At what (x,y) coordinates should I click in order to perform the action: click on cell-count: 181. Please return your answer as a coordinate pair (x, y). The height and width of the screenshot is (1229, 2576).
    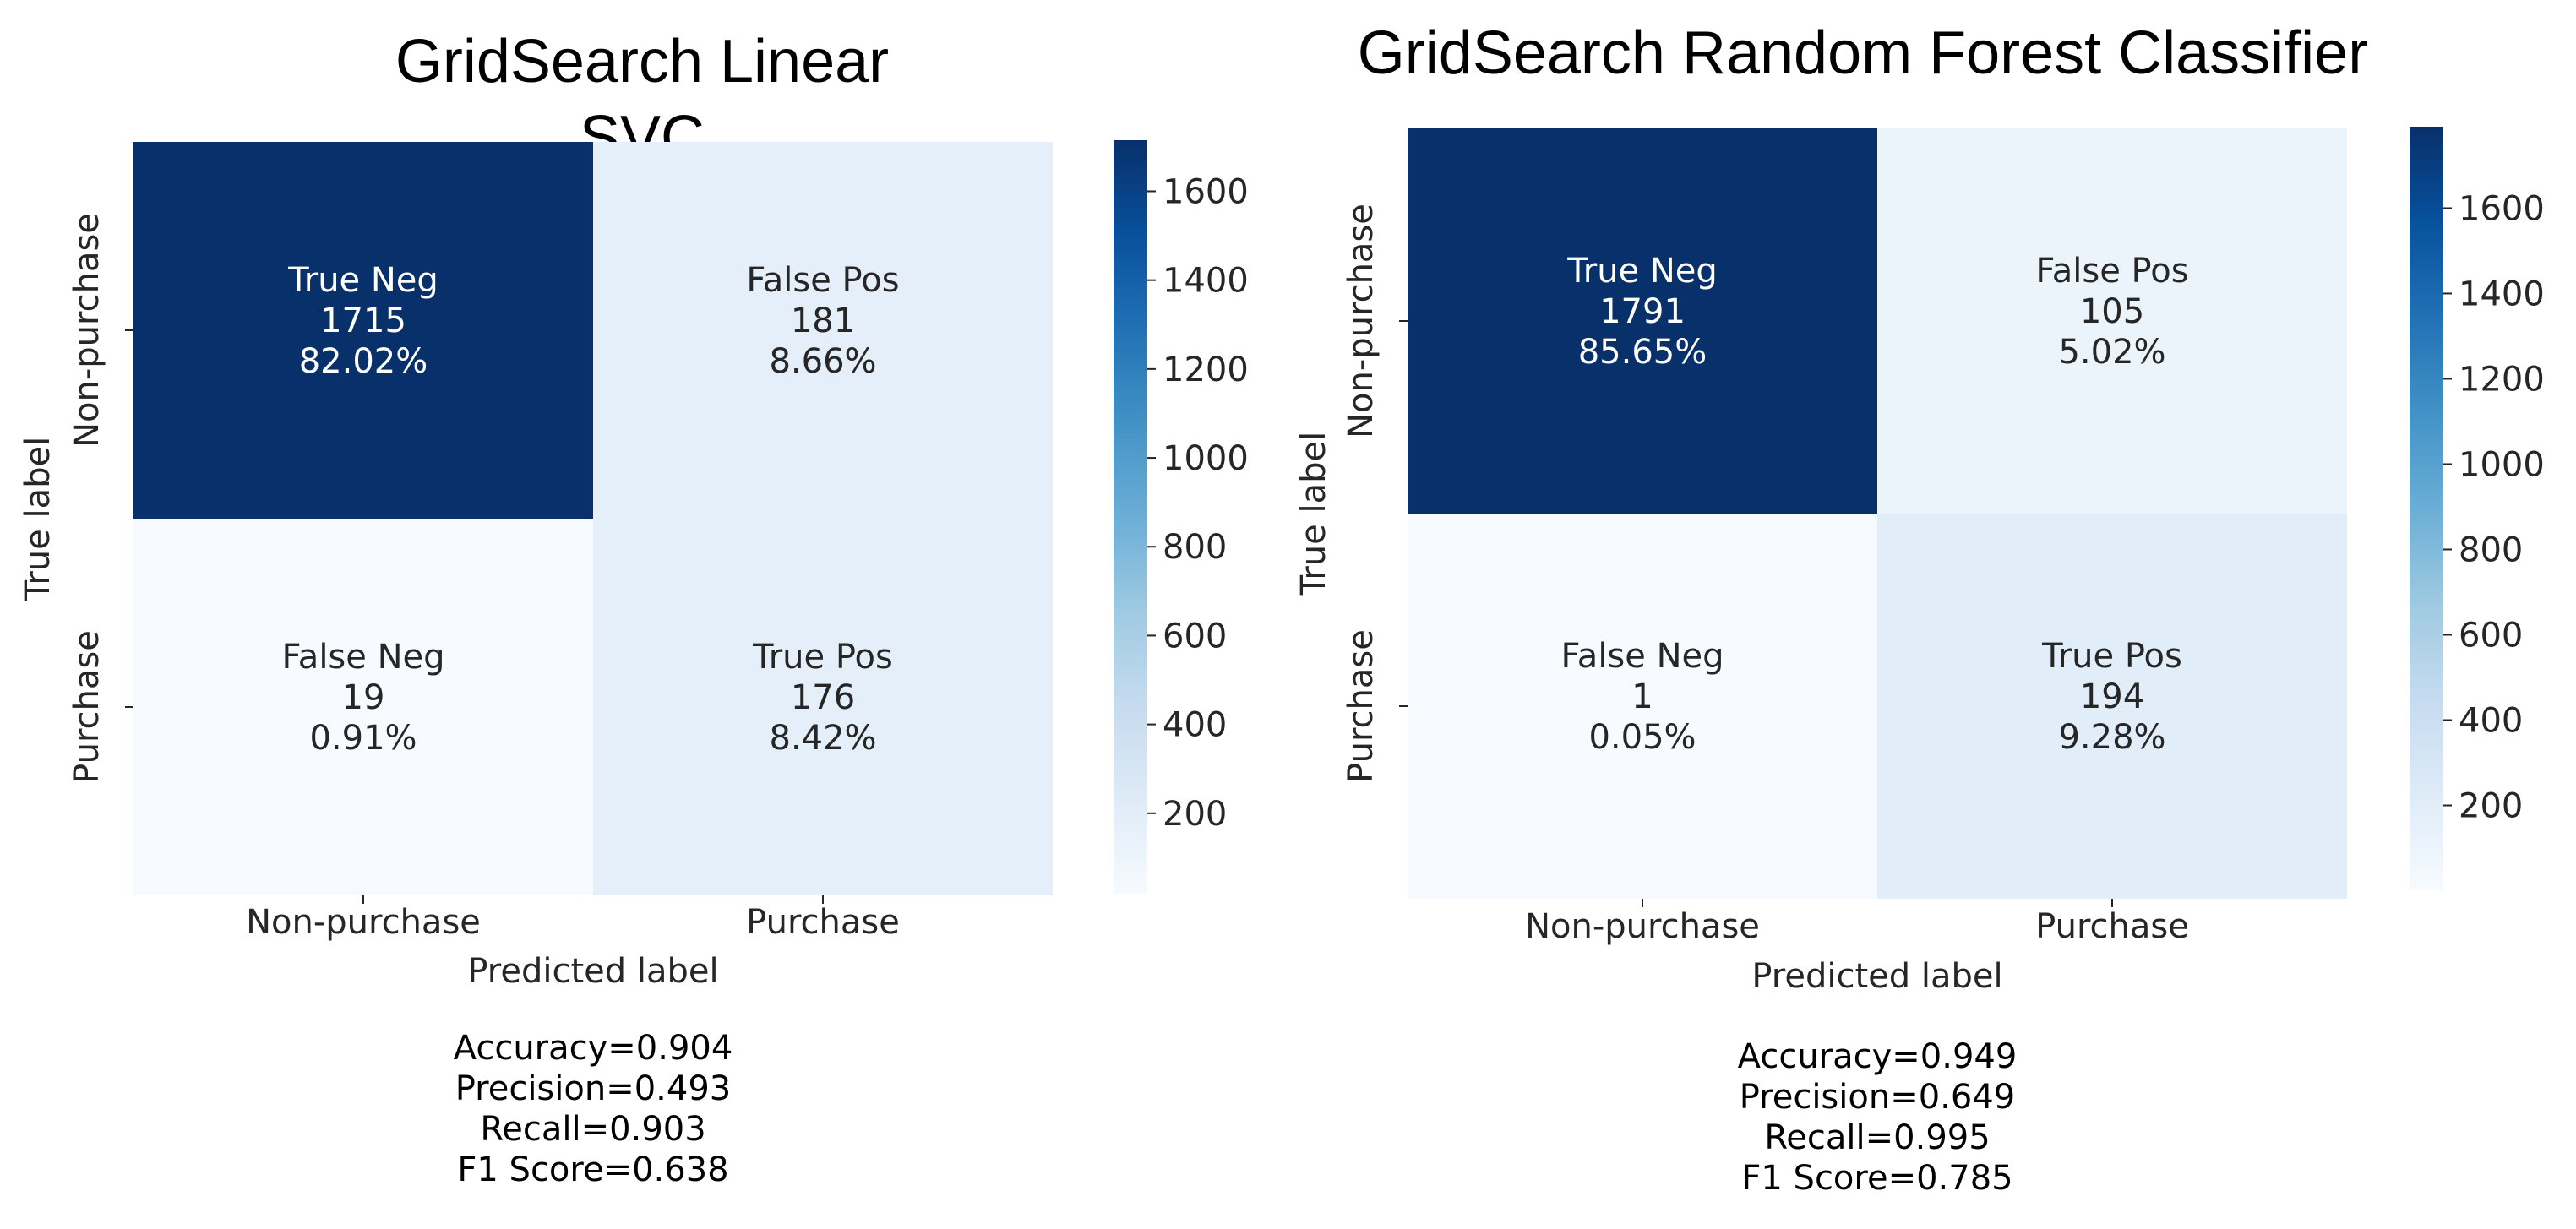
    Looking at the image, I should click on (823, 321).